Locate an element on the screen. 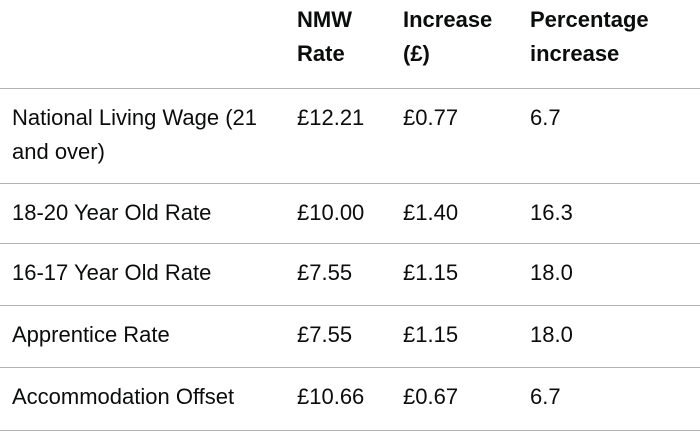 The image size is (700, 435). cell-text: 18-20 Year Old Rate is located at coordinates (112, 212).